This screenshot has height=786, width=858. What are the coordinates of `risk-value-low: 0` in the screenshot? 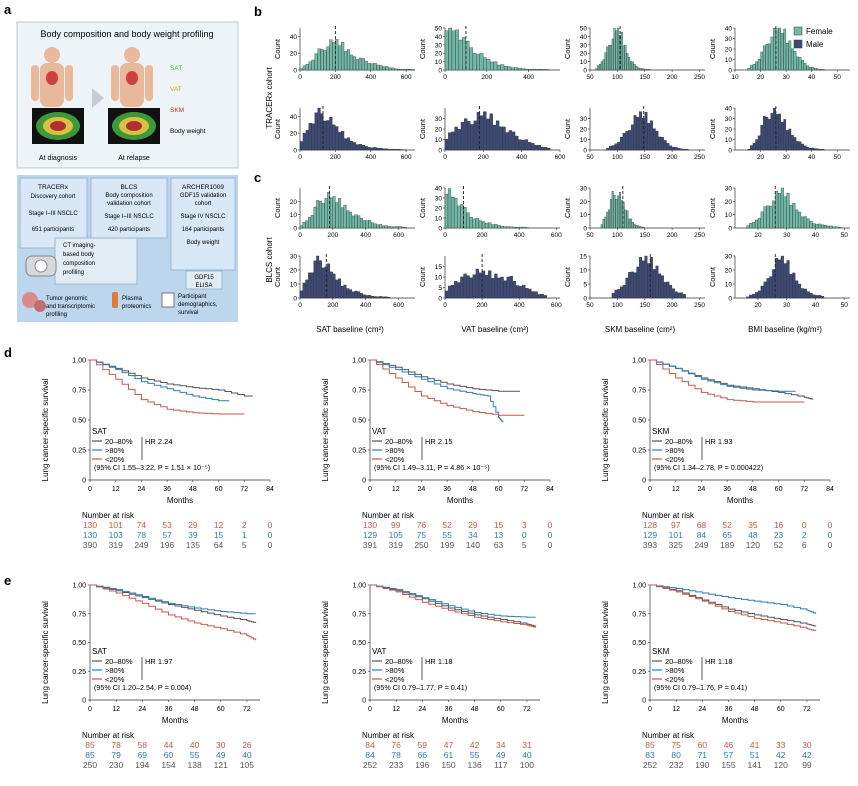 It's located at (830, 525).